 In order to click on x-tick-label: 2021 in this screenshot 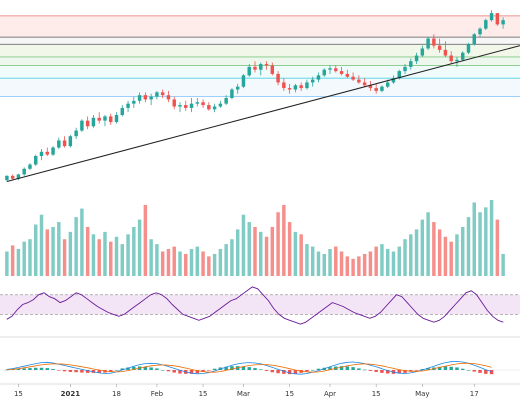, I will do `click(71, 394)`.